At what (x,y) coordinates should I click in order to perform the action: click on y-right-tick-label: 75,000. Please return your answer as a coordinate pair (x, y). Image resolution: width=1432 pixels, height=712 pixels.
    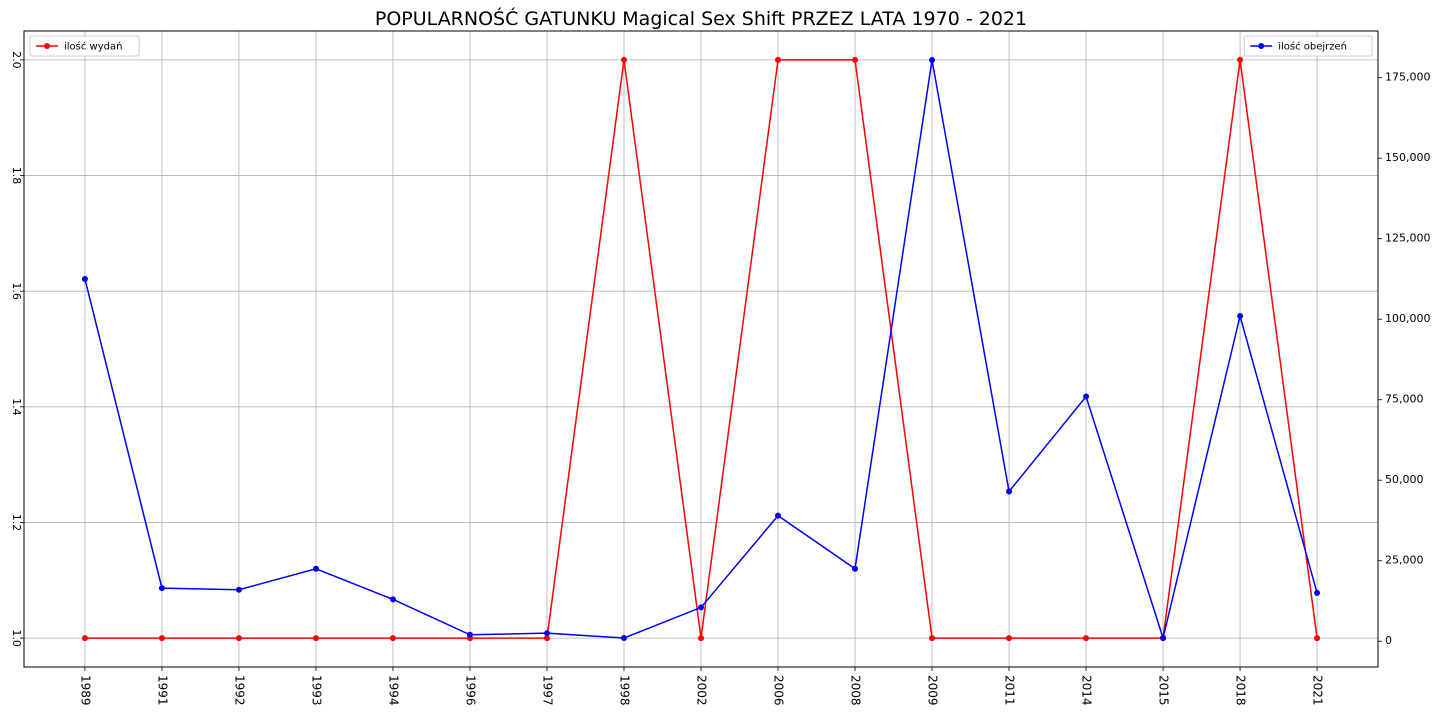
    Looking at the image, I should click on (1404, 399).